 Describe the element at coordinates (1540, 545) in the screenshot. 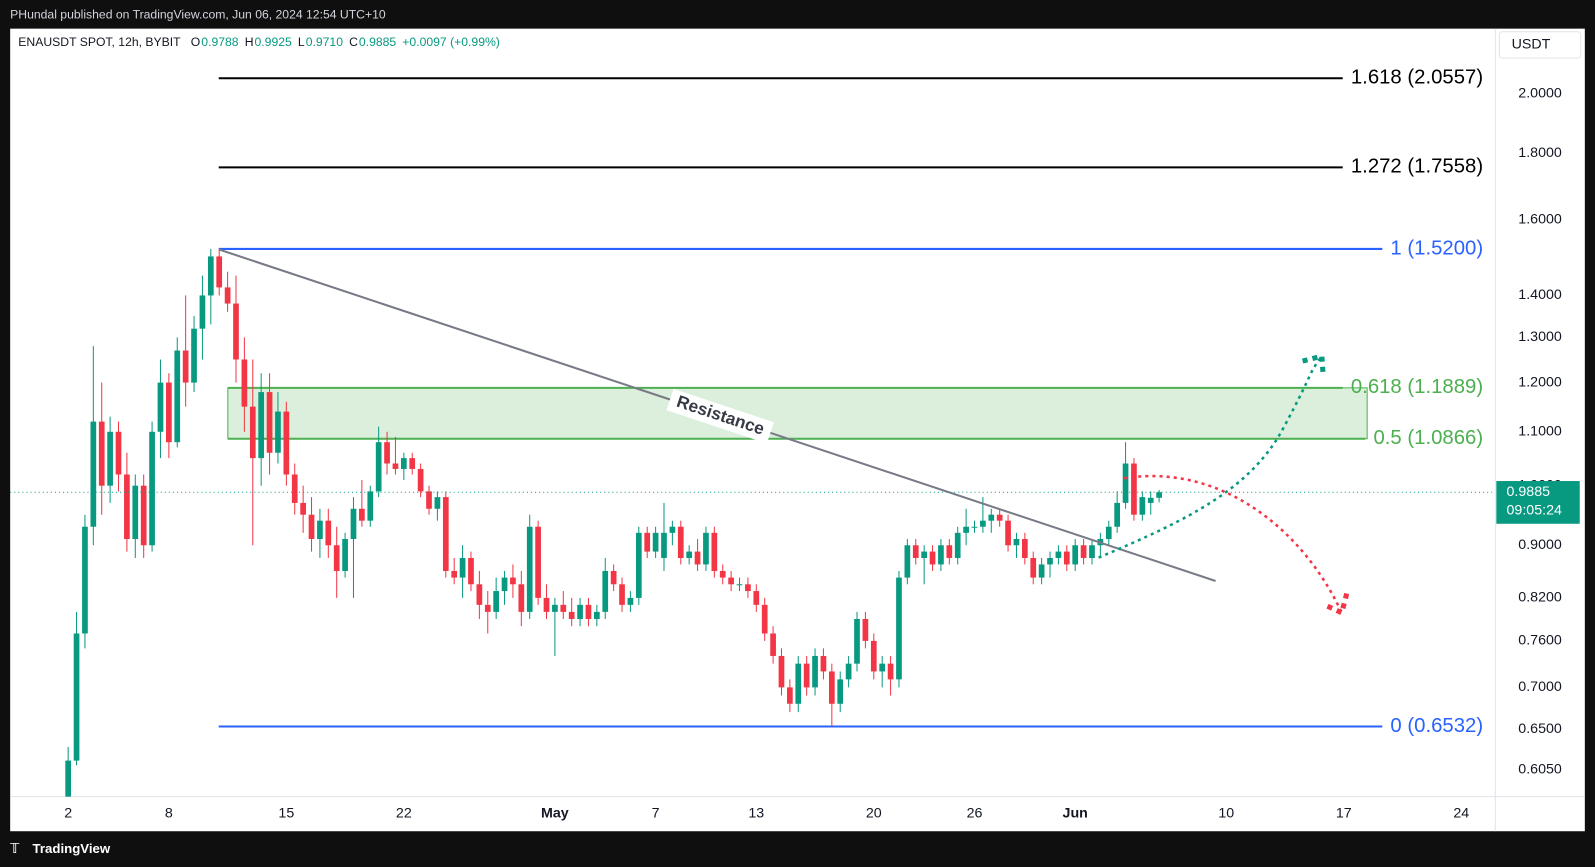

I see `y-tick-label: 0.9000` at that location.